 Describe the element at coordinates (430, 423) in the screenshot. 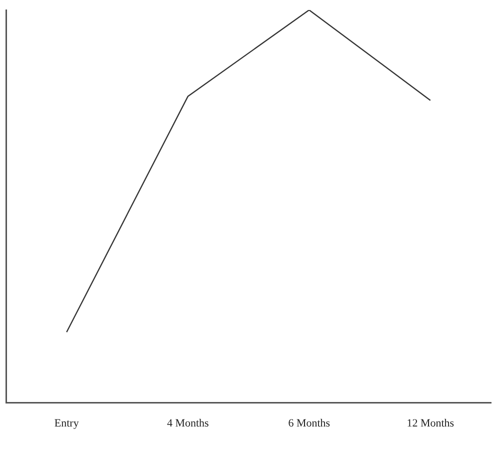

I see `x-tick-label: 12 Months` at that location.